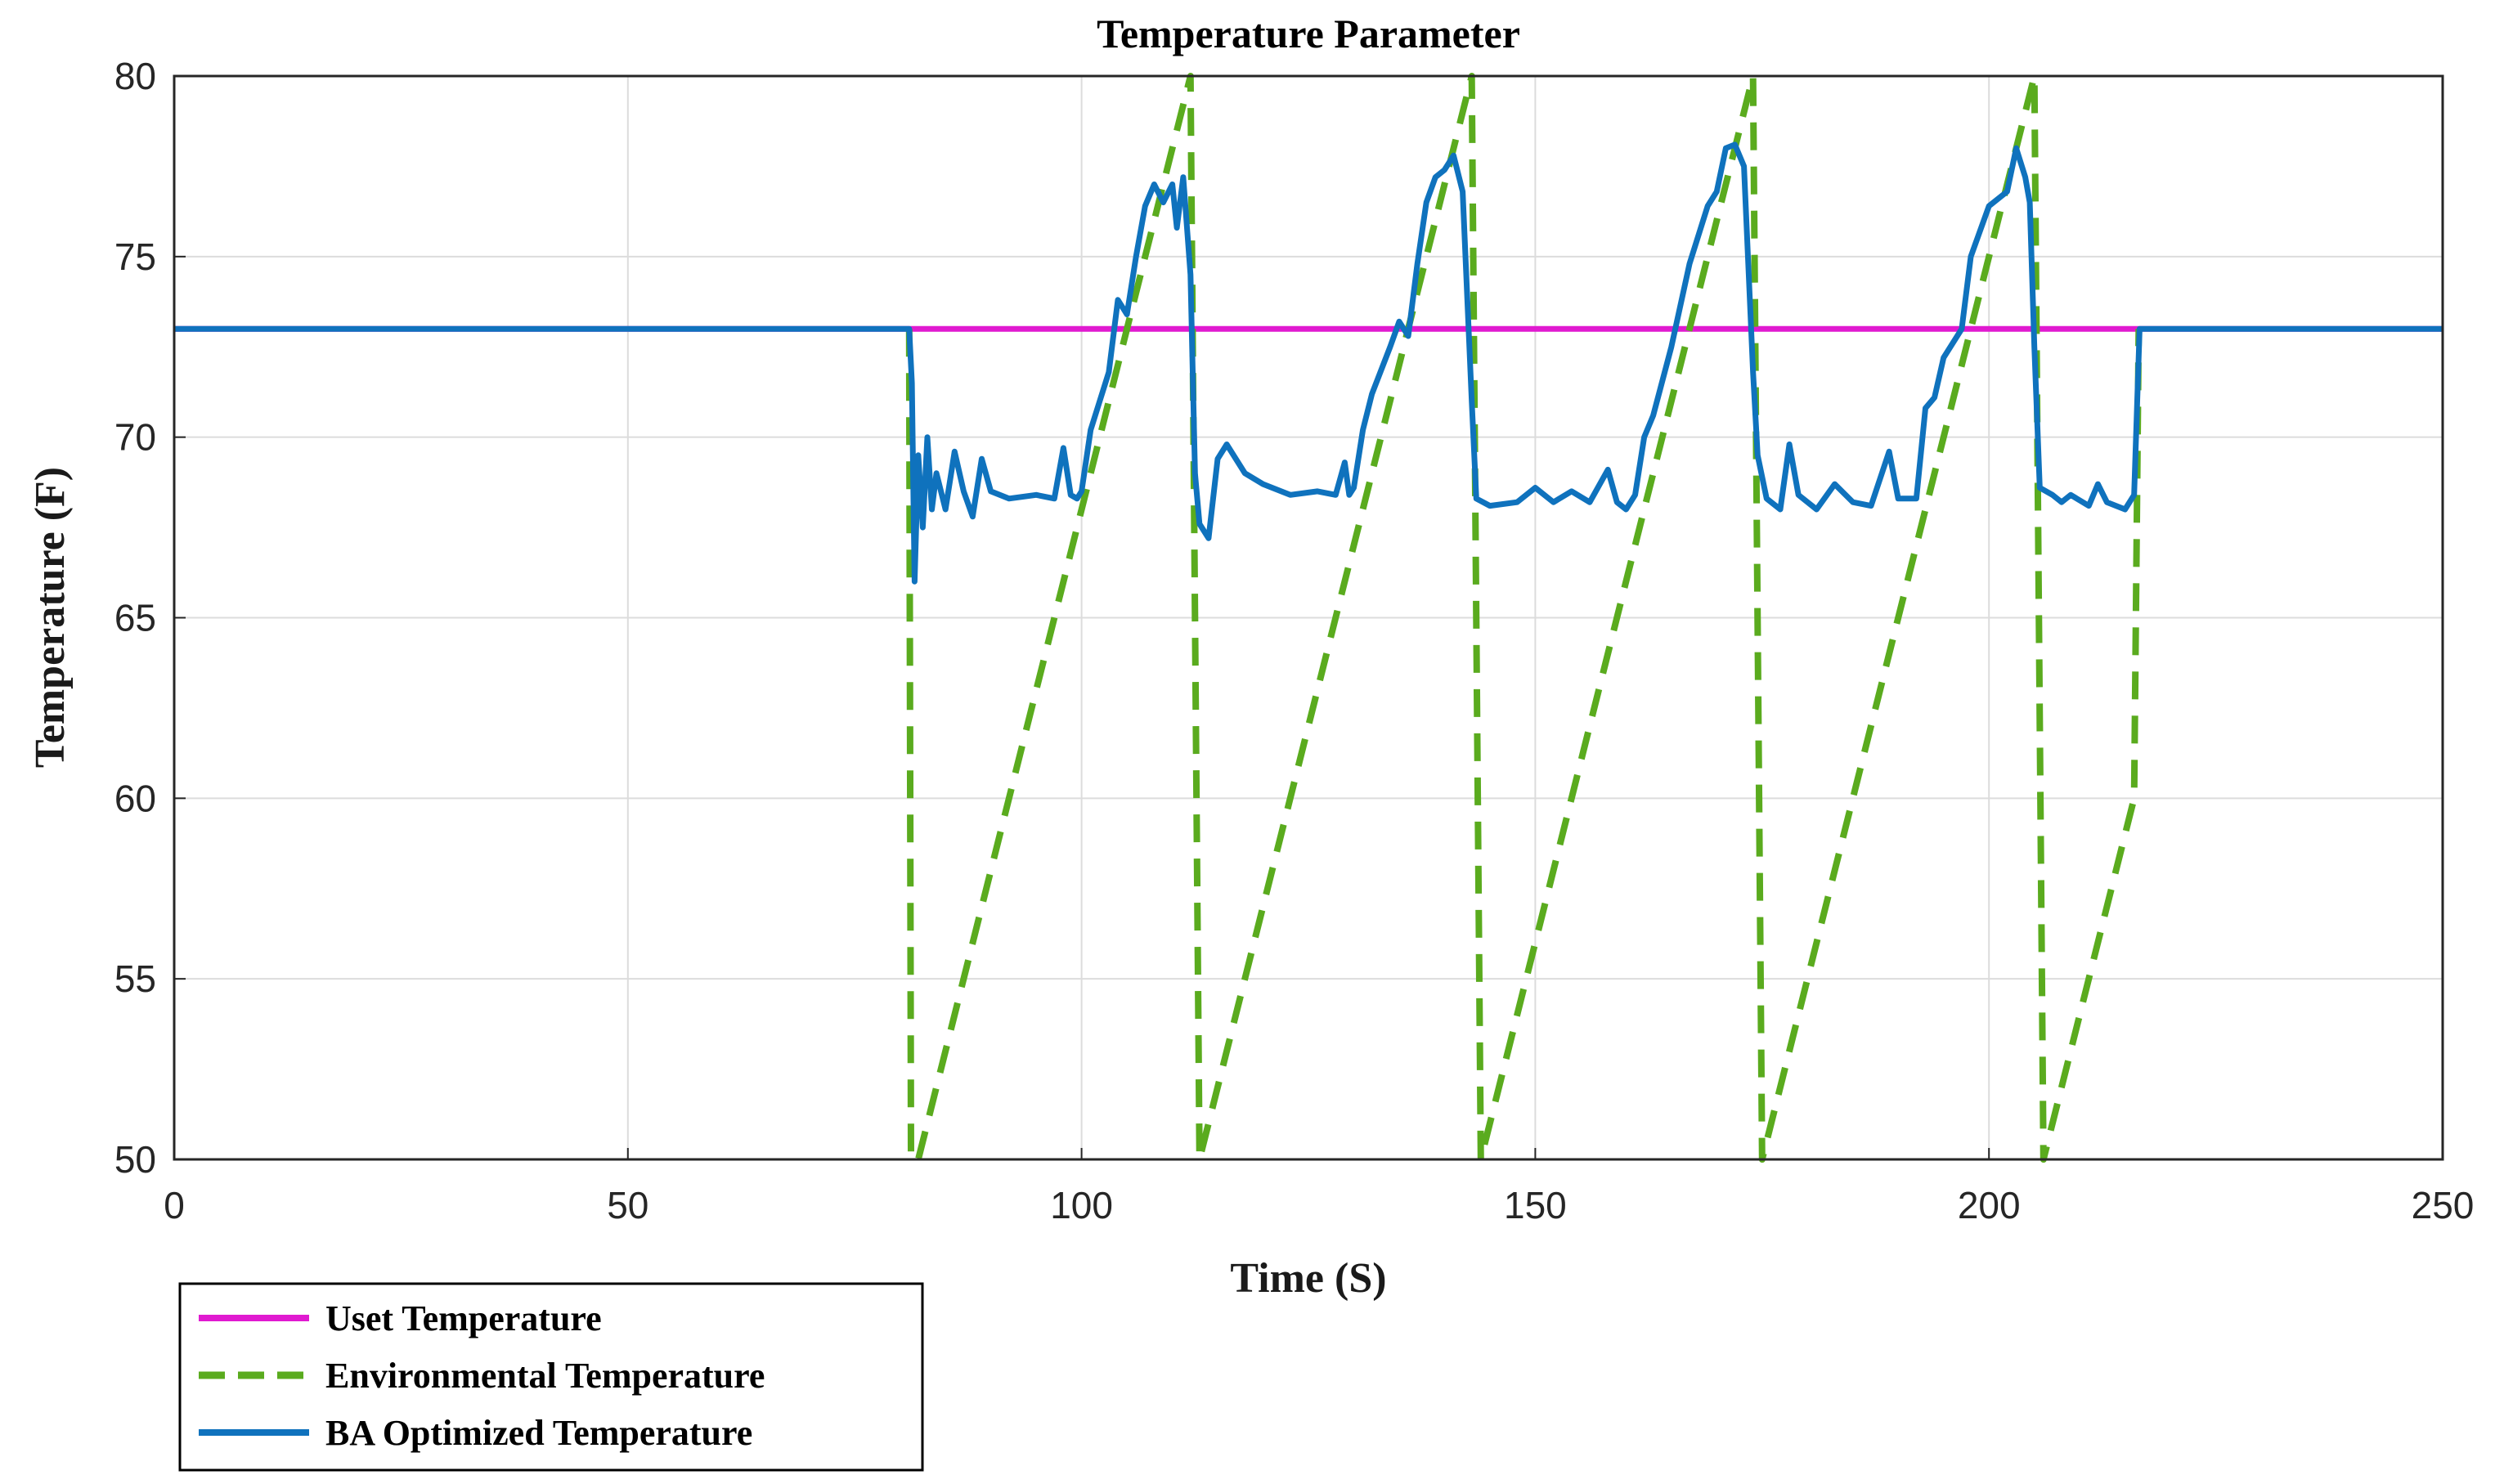 The height and width of the screenshot is (1484, 2504). What do you see at coordinates (135, 437) in the screenshot?
I see `y-tick-label: 70` at bounding box center [135, 437].